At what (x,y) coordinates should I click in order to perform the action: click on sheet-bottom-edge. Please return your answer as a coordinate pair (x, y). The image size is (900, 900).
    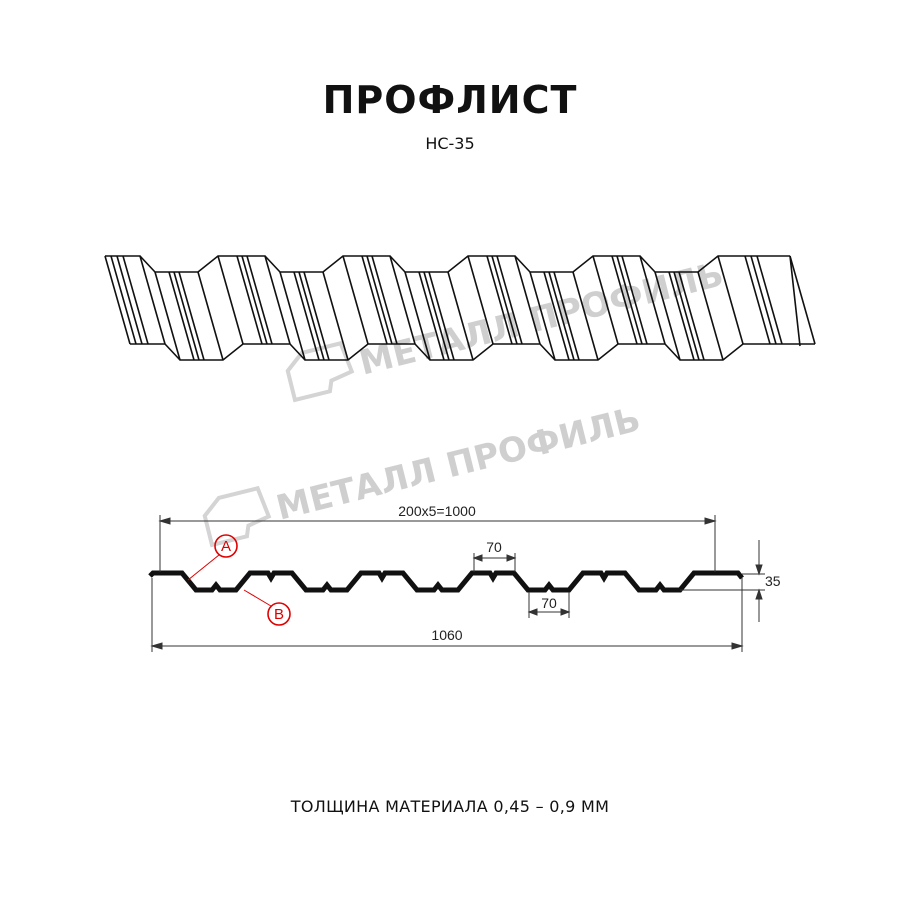
    Looking at the image, I should click on (472, 352).